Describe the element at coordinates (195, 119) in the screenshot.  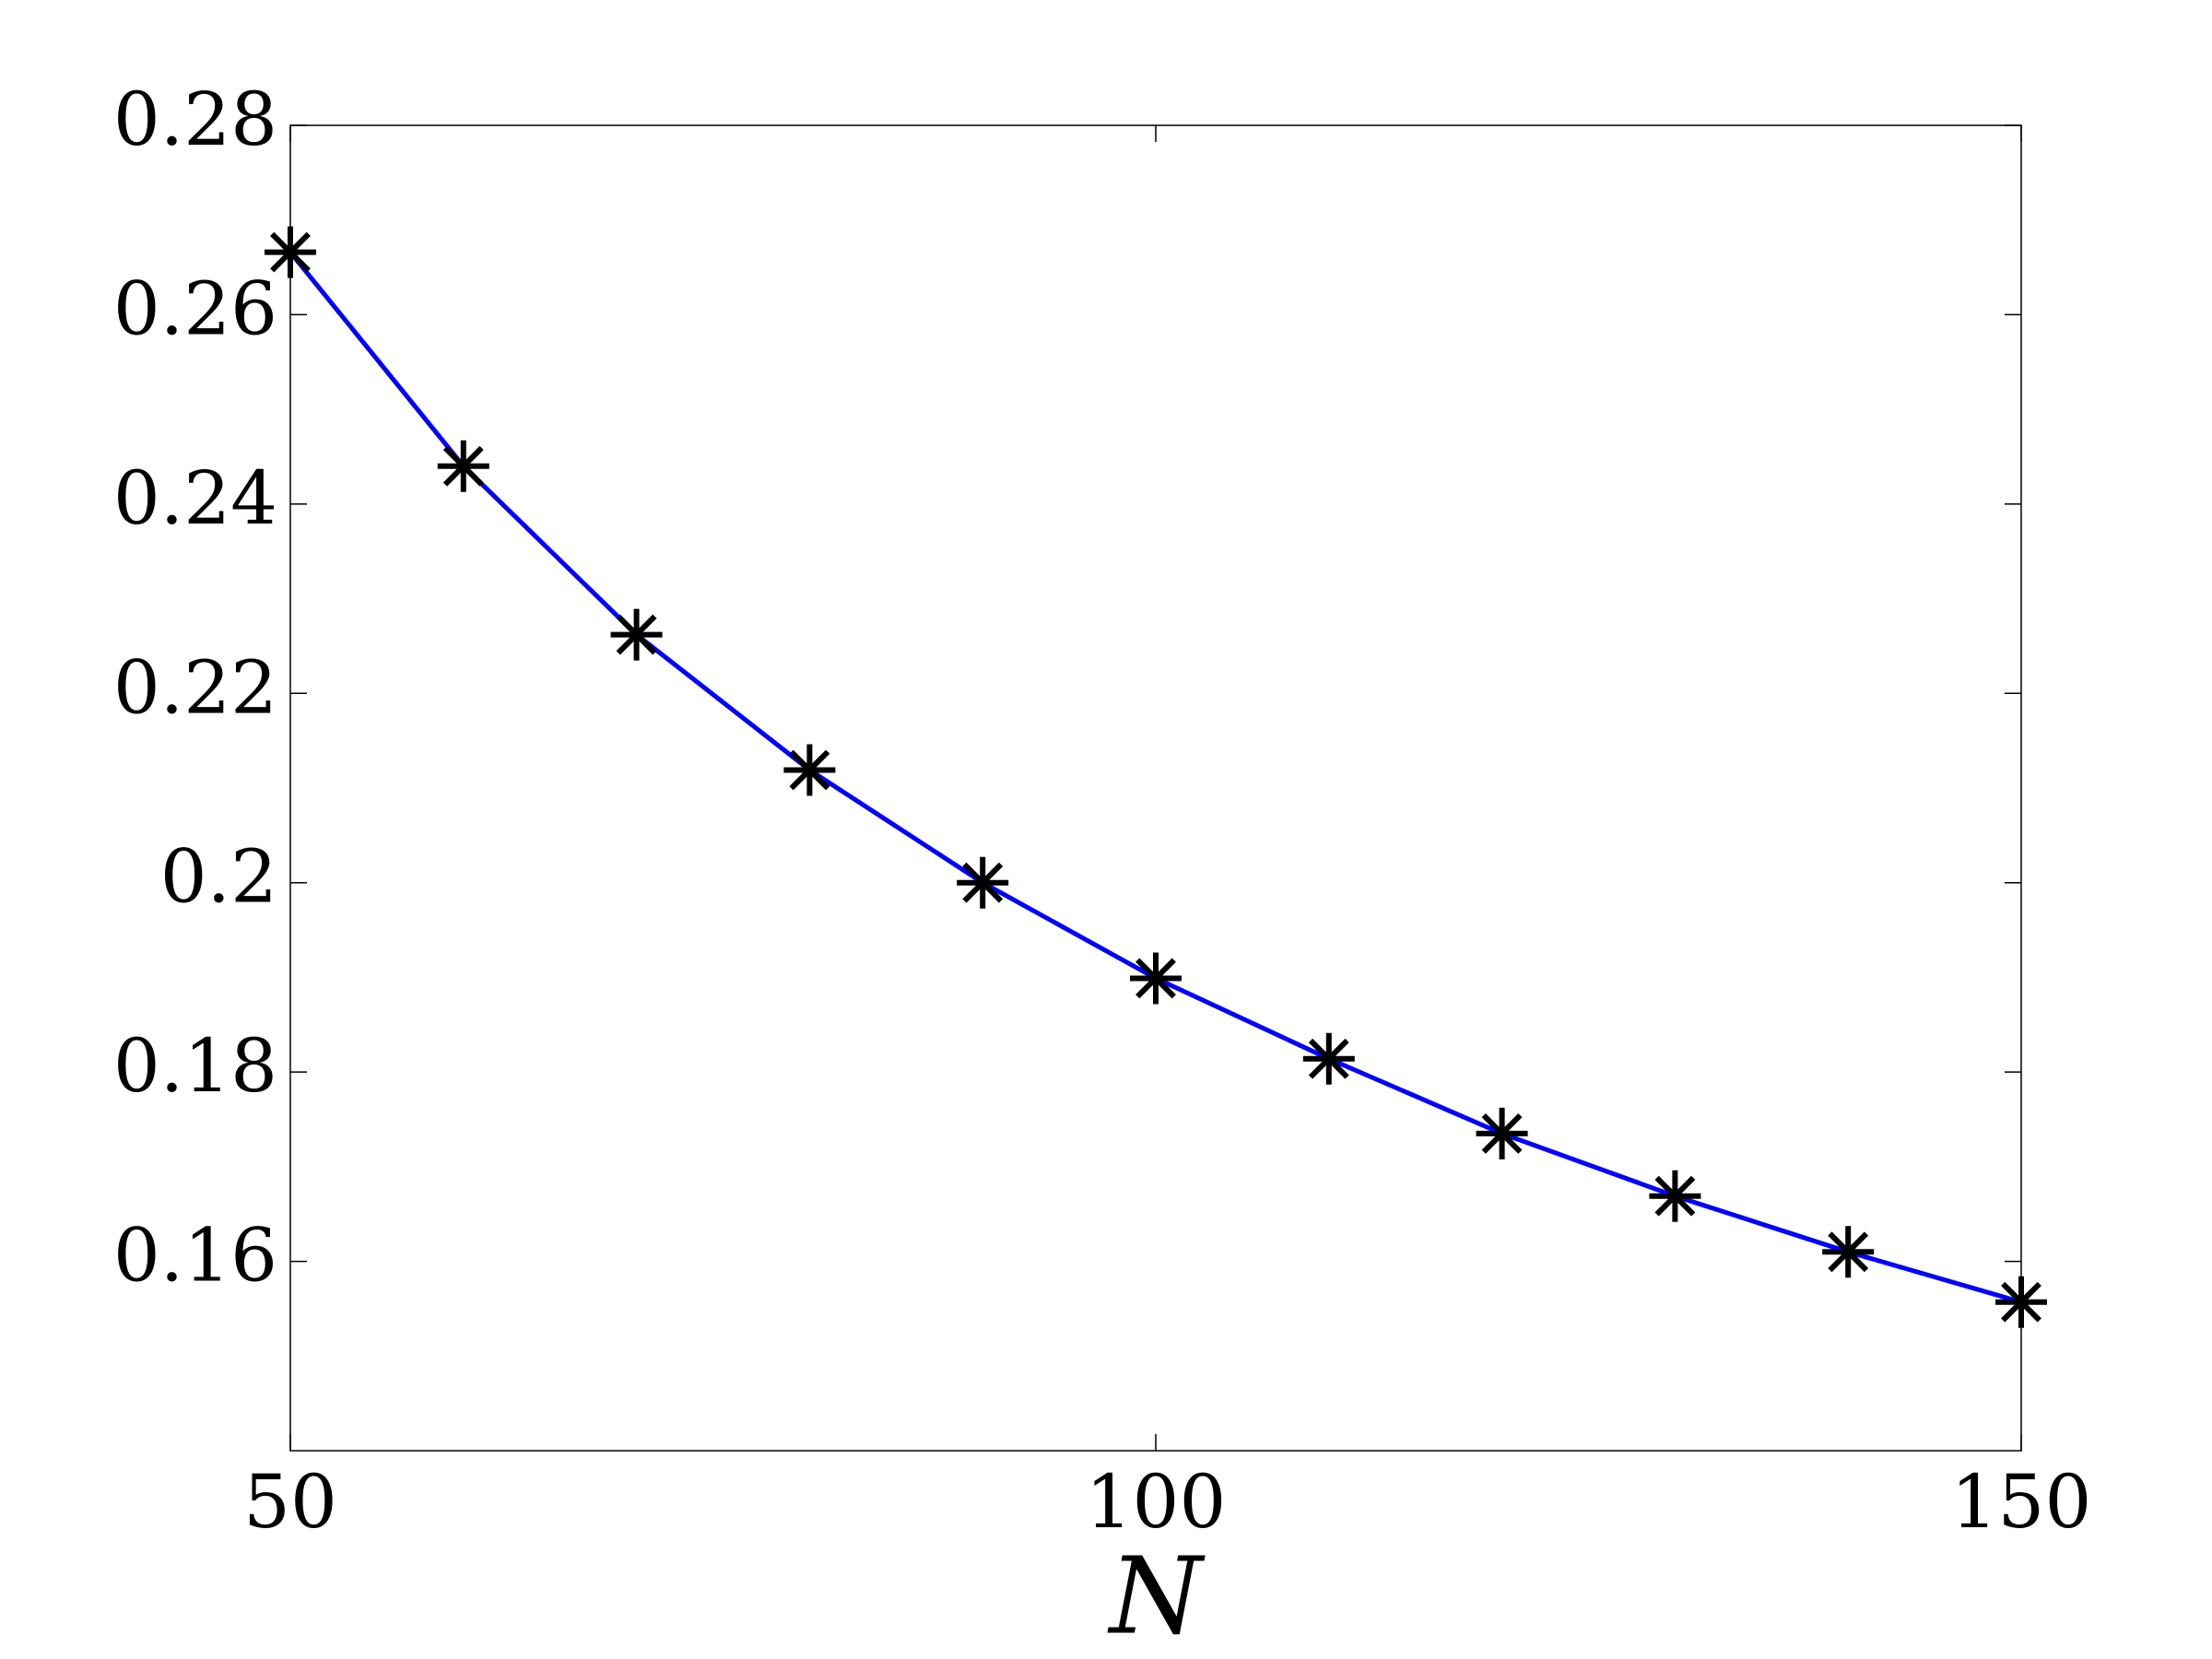
I see `y-tick-label: 0.28` at that location.